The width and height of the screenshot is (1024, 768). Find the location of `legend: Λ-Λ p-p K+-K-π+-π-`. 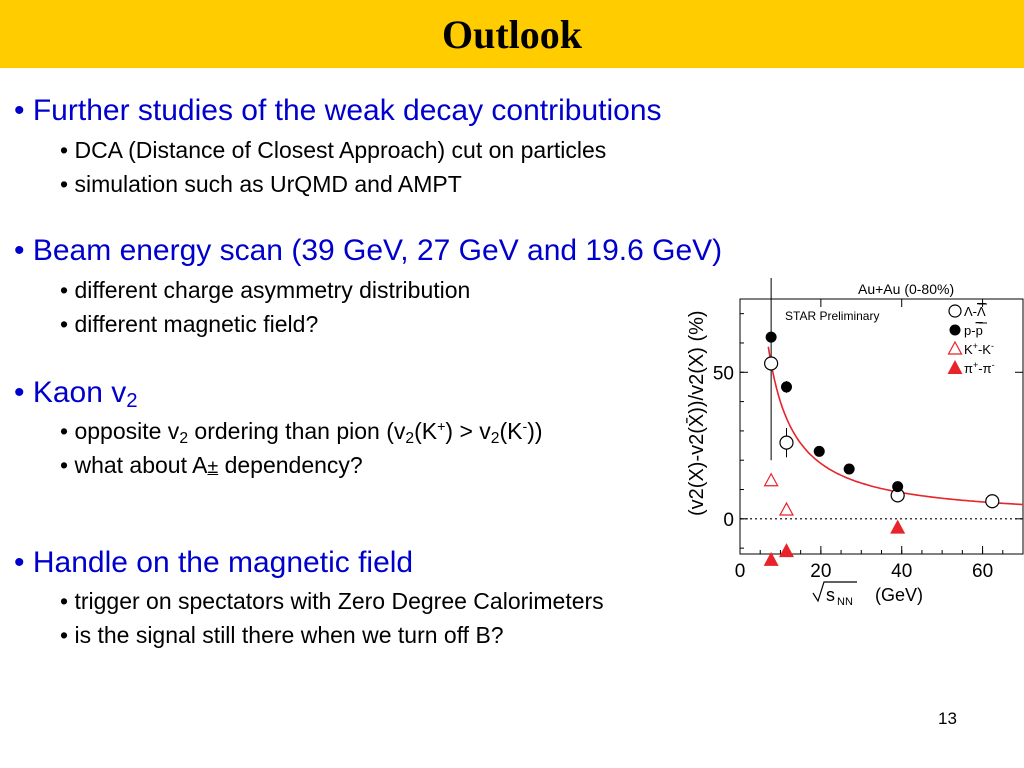

legend: Λ-Λ p-p K+-K-π+-π- is located at coordinates (971, 339).